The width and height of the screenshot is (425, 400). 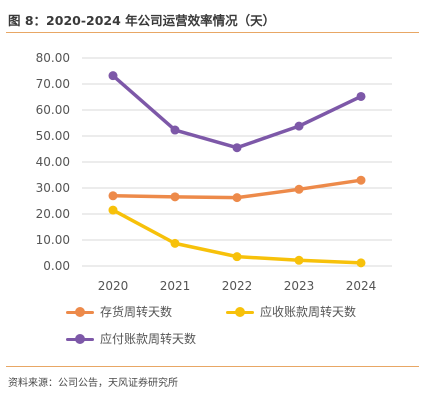 I want to click on x-tick-label: 2023, so click(x=299, y=286).